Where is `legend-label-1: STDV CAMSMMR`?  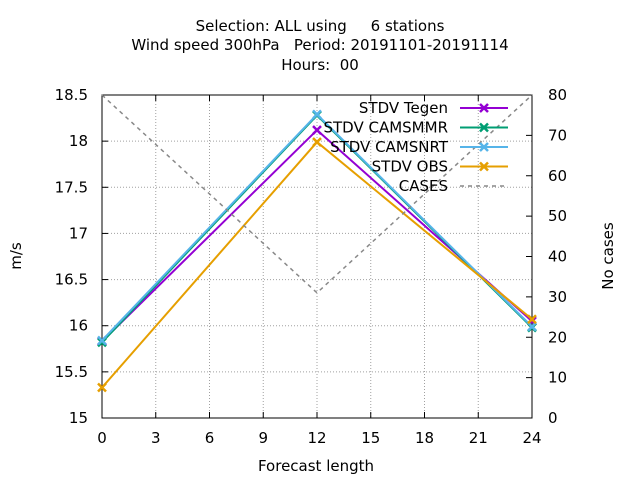
legend-label-1: STDV CAMSMMR is located at coordinates (385, 128).